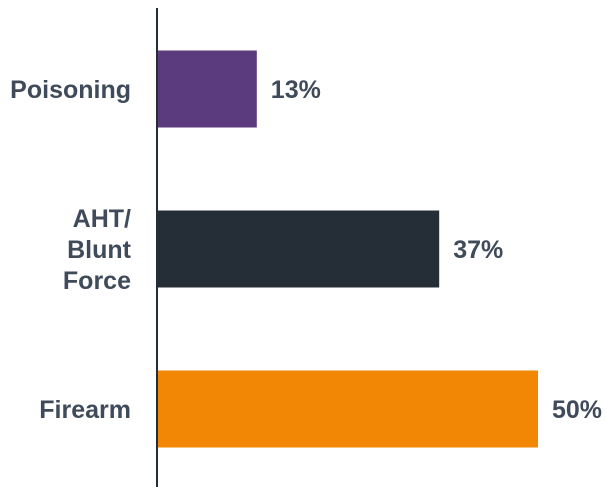  What do you see at coordinates (97, 281) in the screenshot?
I see `category-label-line: Force` at bounding box center [97, 281].